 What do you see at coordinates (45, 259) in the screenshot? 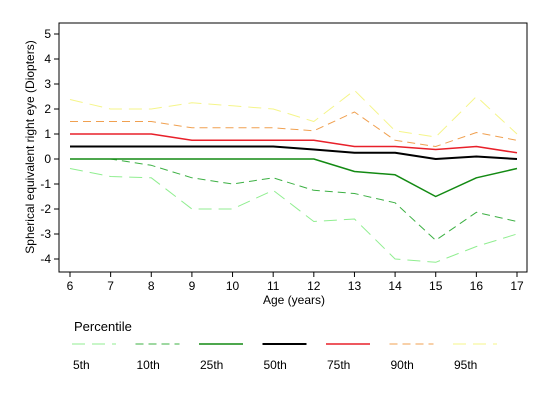
I see `y-tick-label: -4` at bounding box center [45, 259].